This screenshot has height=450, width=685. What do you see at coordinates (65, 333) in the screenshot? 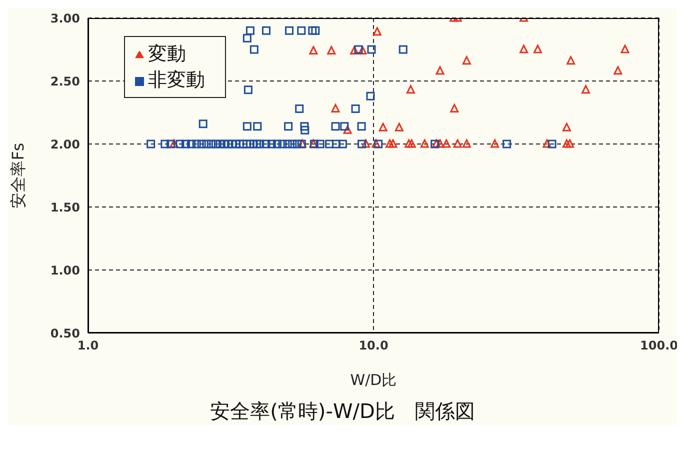
I see `y-tick-label: 0.50` at bounding box center [65, 333].